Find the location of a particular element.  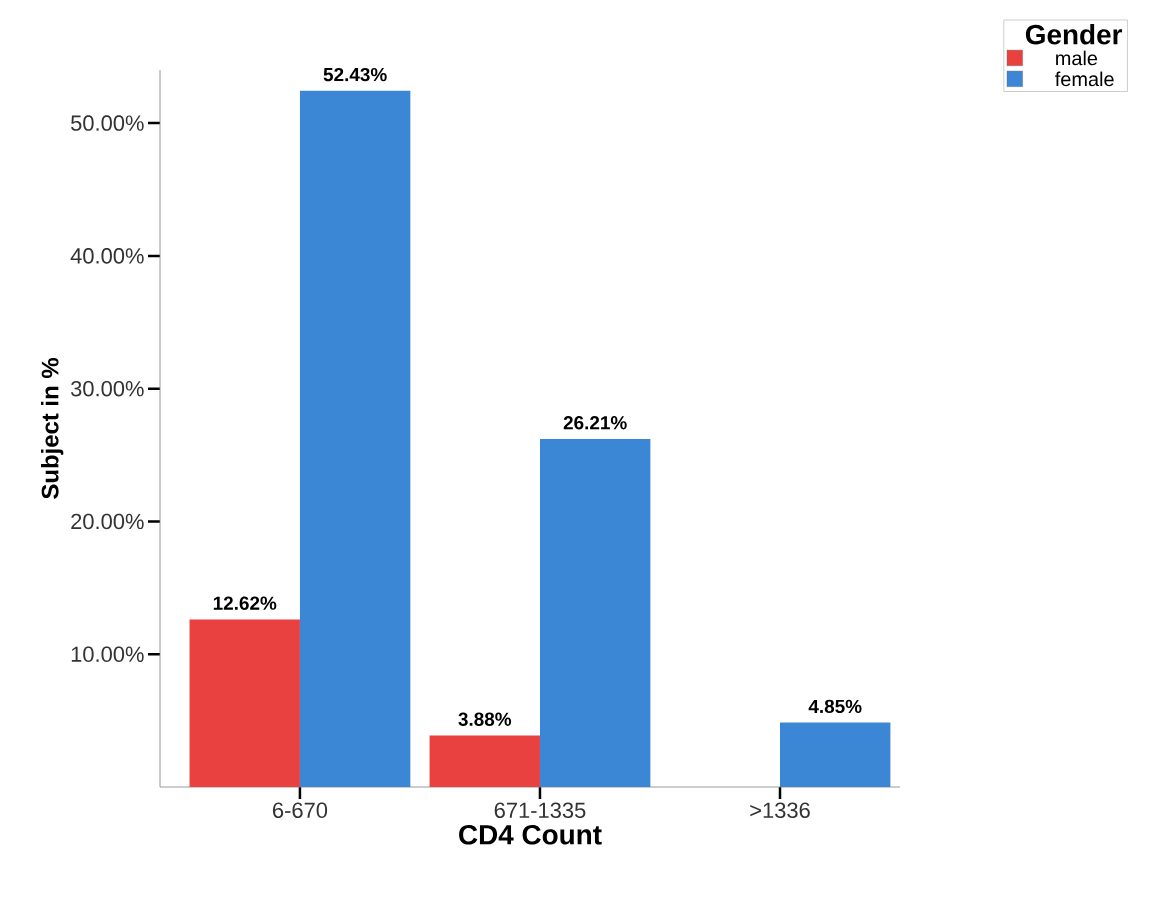

legend-title: Gender is located at coordinates (1074, 34).